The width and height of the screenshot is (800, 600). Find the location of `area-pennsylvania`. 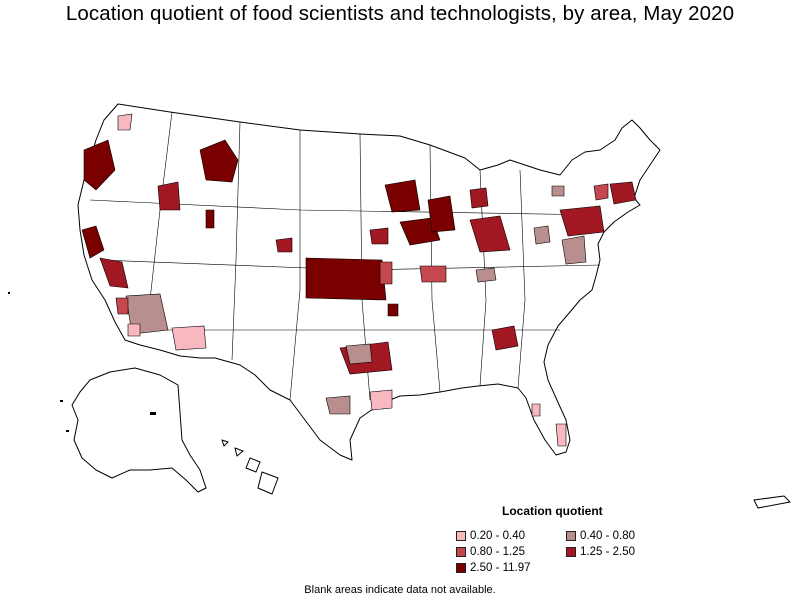

area-pennsylvania is located at coordinates (582, 221).